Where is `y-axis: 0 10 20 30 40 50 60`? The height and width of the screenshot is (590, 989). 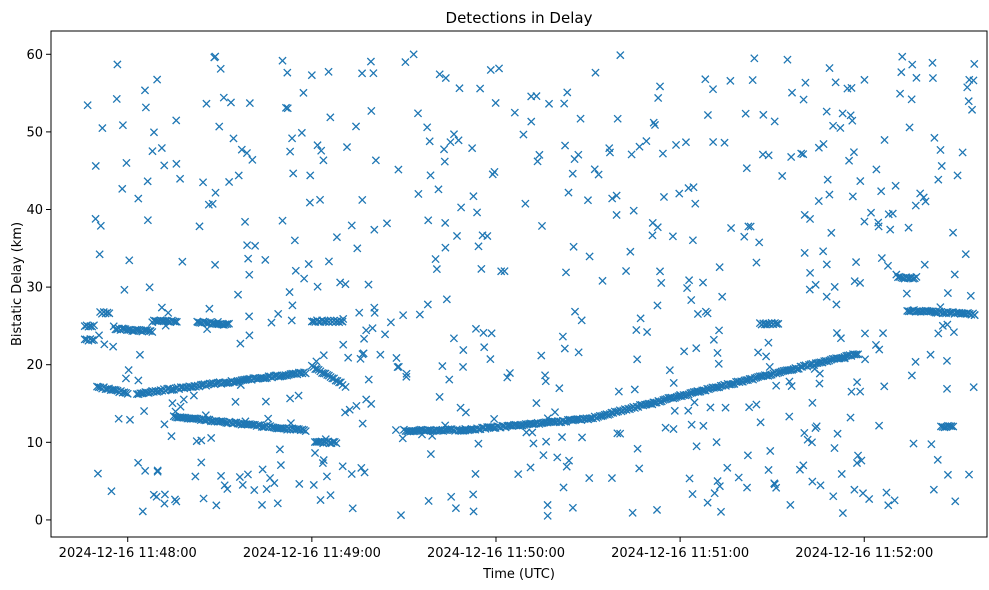
y-axis: 0 10 20 30 40 50 60 is located at coordinates (38, 288).